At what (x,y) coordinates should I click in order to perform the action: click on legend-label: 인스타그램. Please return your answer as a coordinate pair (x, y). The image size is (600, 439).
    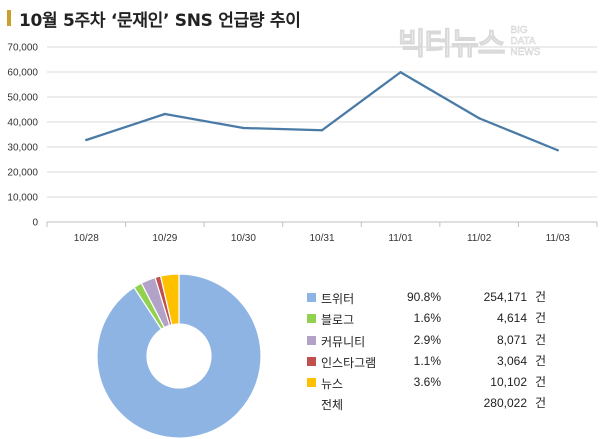
    Looking at the image, I should click on (349, 362).